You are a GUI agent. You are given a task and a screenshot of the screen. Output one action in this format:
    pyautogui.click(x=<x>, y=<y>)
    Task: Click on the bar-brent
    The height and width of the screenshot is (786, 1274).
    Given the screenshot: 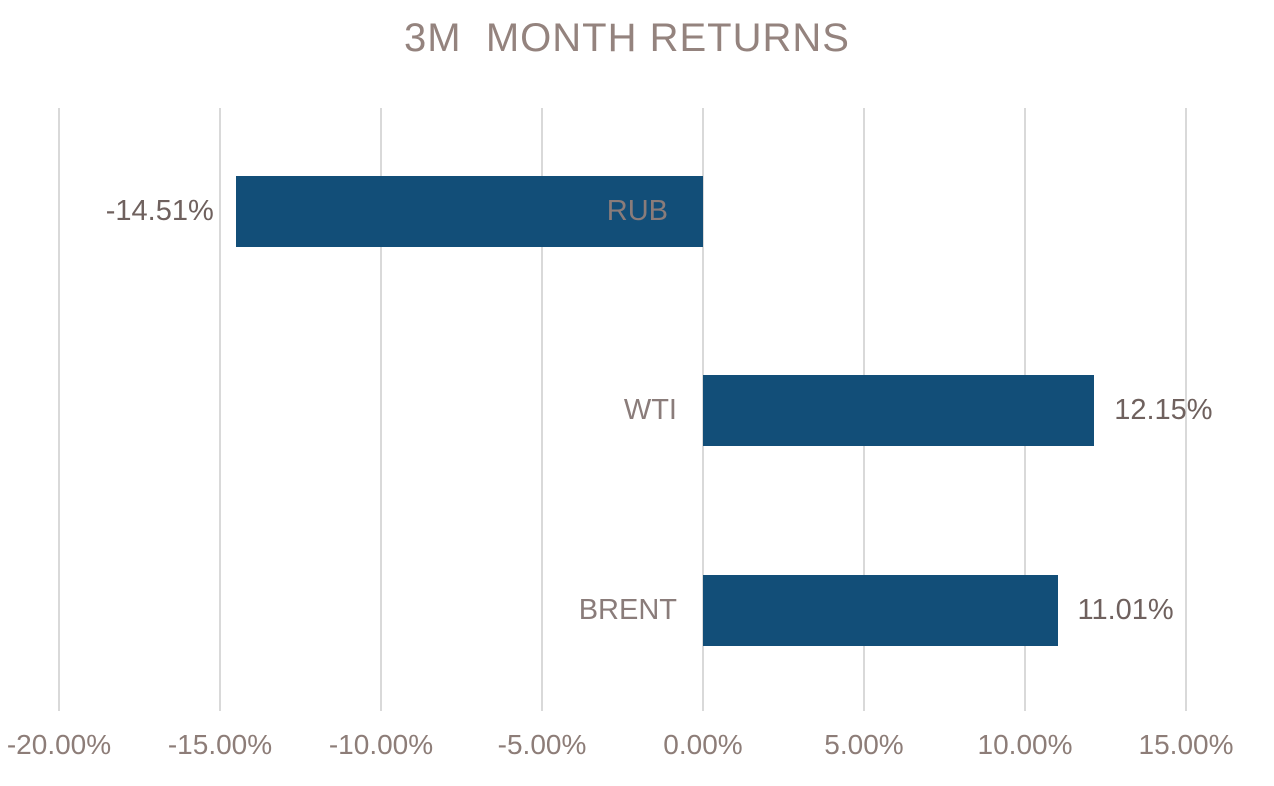 What is the action you would take?
    pyautogui.click(x=880, y=610)
    